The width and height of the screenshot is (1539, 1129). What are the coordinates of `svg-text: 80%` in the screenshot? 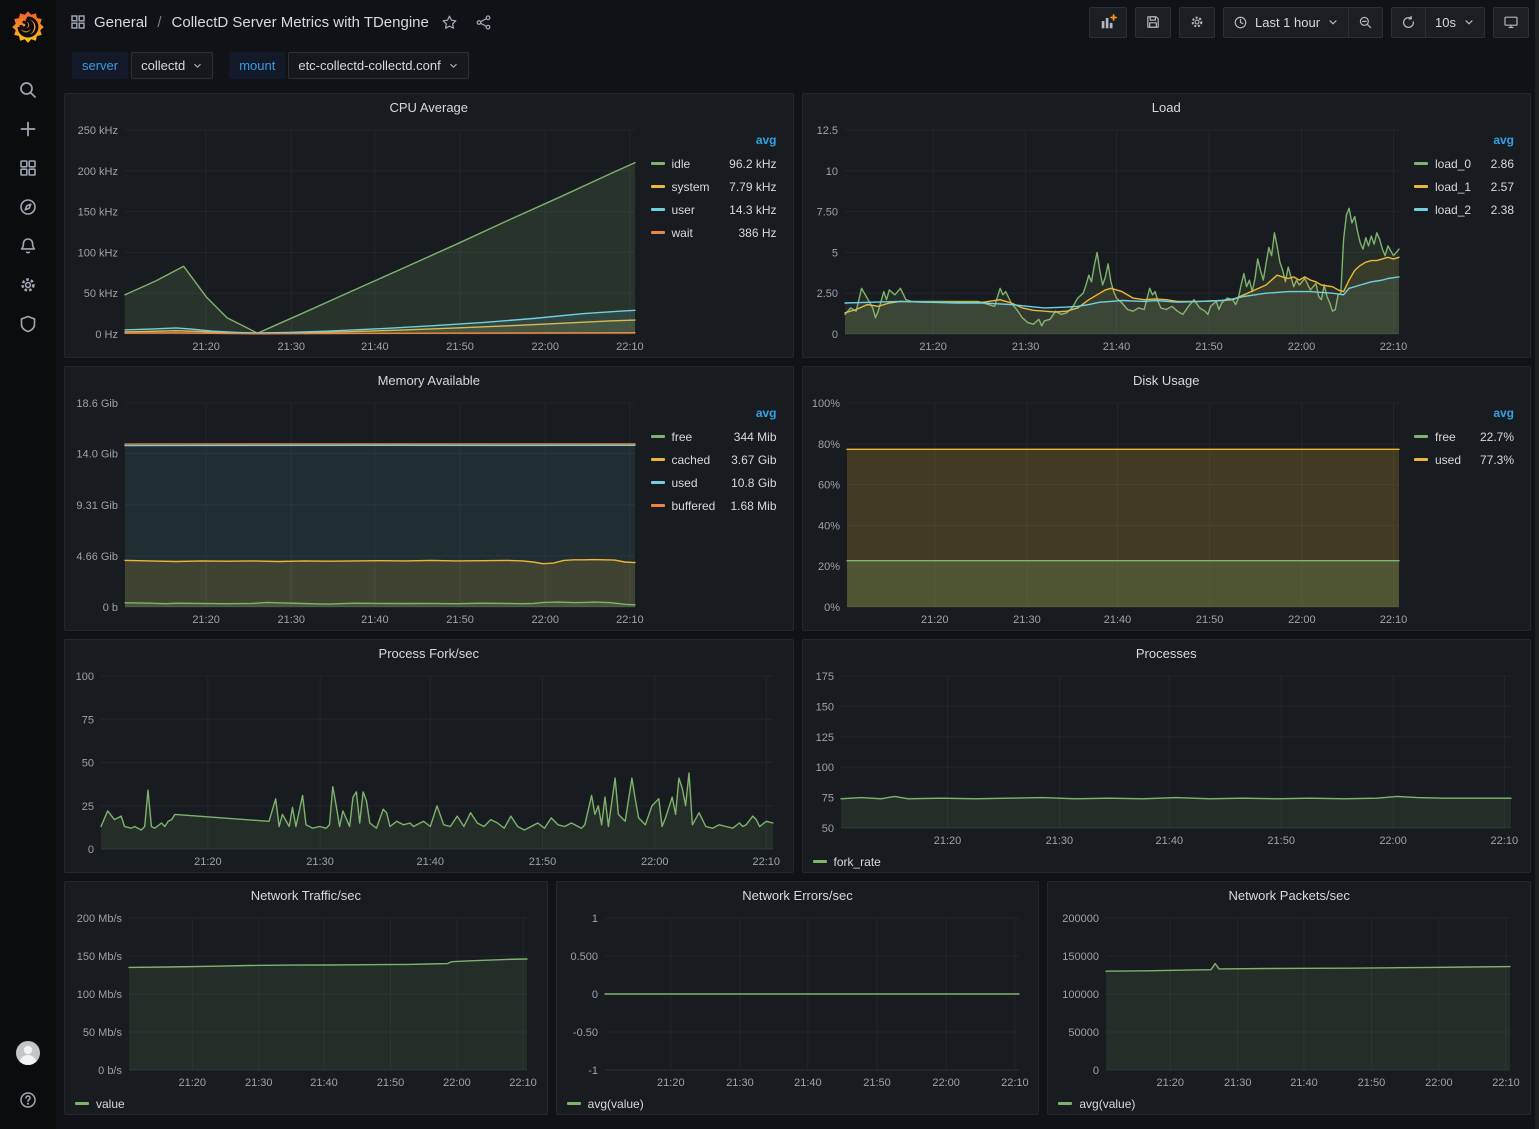 It's located at (828, 445).